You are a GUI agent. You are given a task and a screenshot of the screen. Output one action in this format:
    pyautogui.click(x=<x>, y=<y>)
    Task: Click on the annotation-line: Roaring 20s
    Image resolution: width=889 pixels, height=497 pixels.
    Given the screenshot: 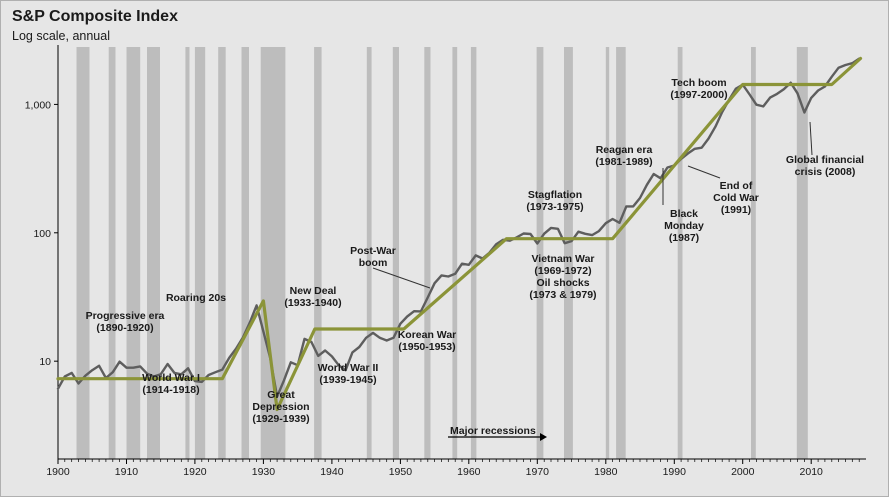 What is the action you would take?
    pyautogui.click(x=196, y=298)
    